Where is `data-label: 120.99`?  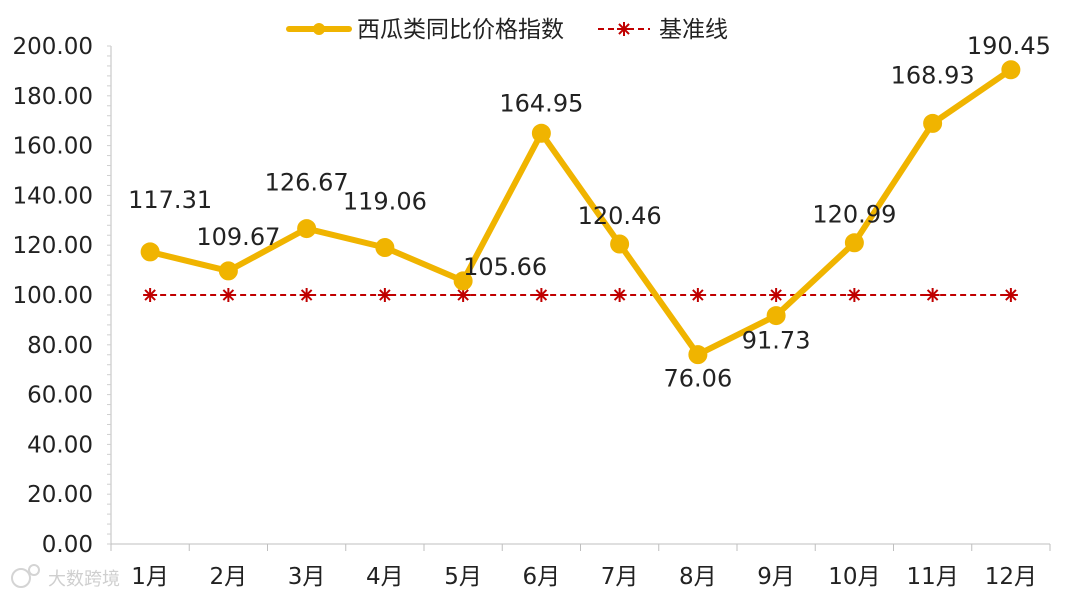
data-label: 120.99 is located at coordinates (854, 215).